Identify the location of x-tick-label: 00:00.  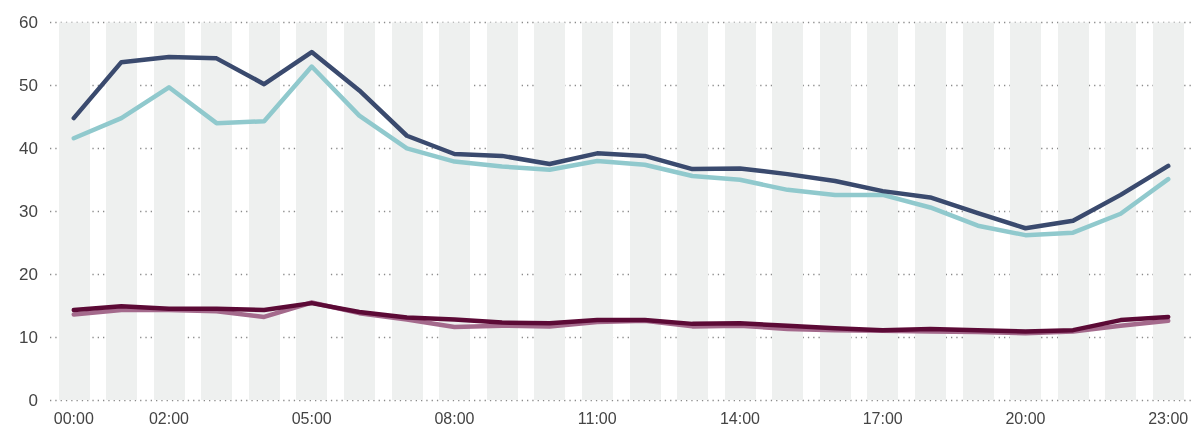
(73, 418).